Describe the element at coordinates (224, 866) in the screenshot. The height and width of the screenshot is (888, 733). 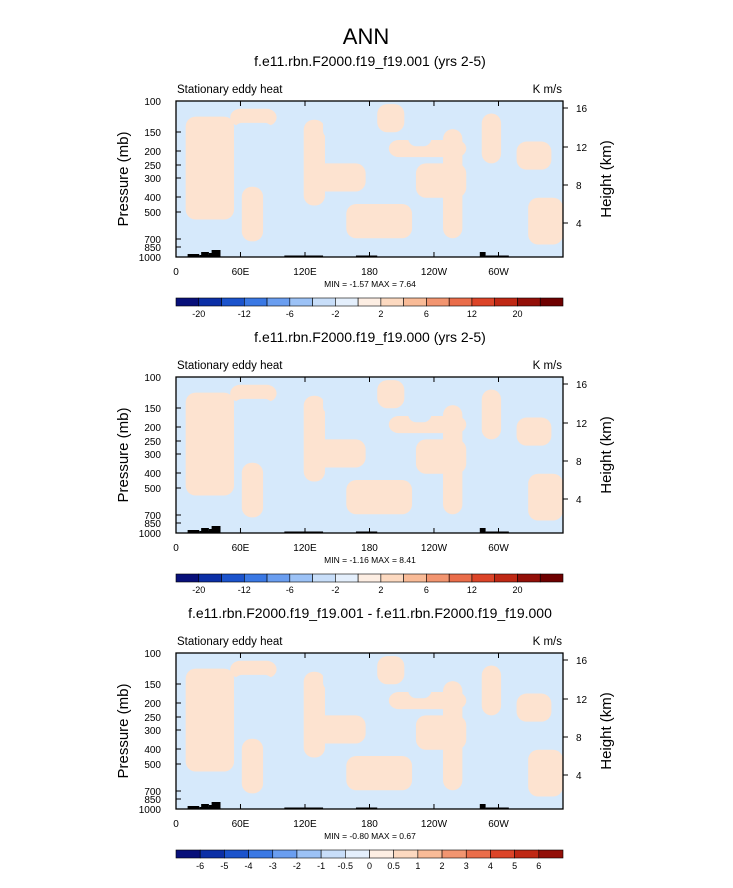
I see `colorbar-label: -5` at that location.